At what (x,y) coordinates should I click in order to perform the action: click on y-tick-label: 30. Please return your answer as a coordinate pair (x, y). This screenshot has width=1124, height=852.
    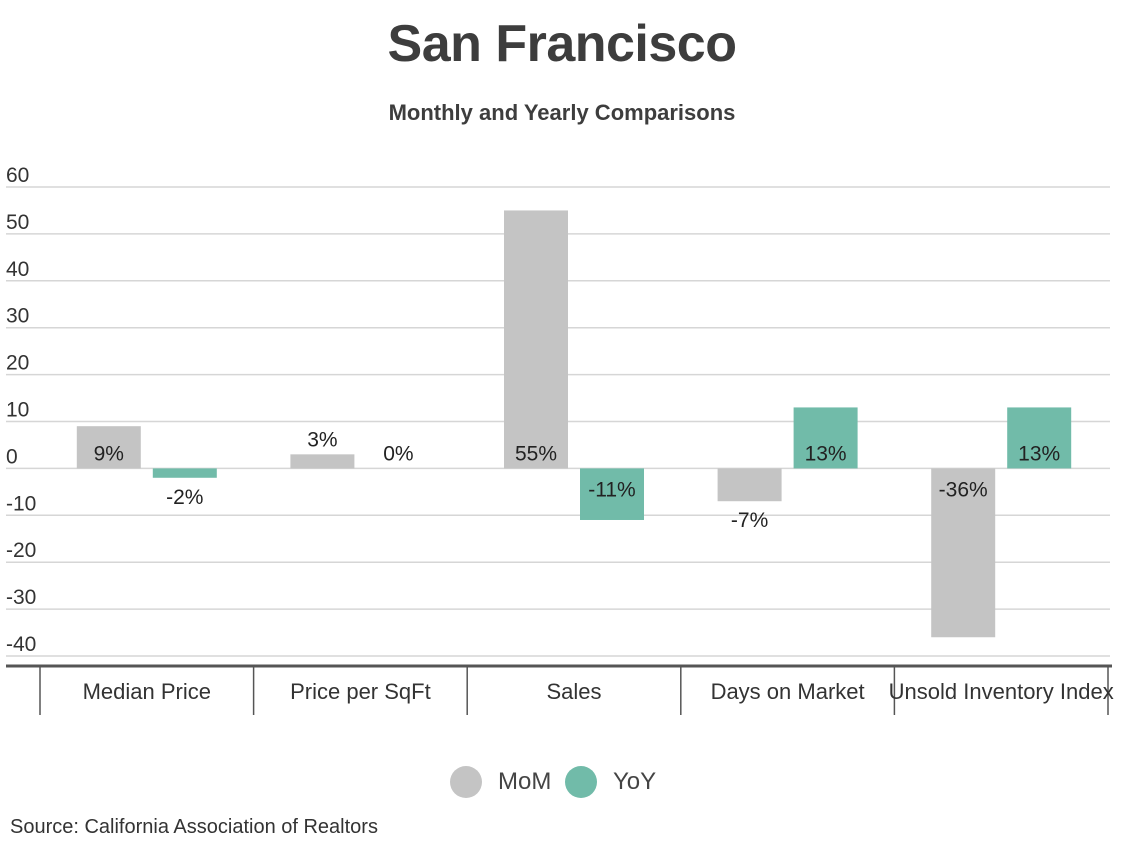
    Looking at the image, I should click on (17, 316).